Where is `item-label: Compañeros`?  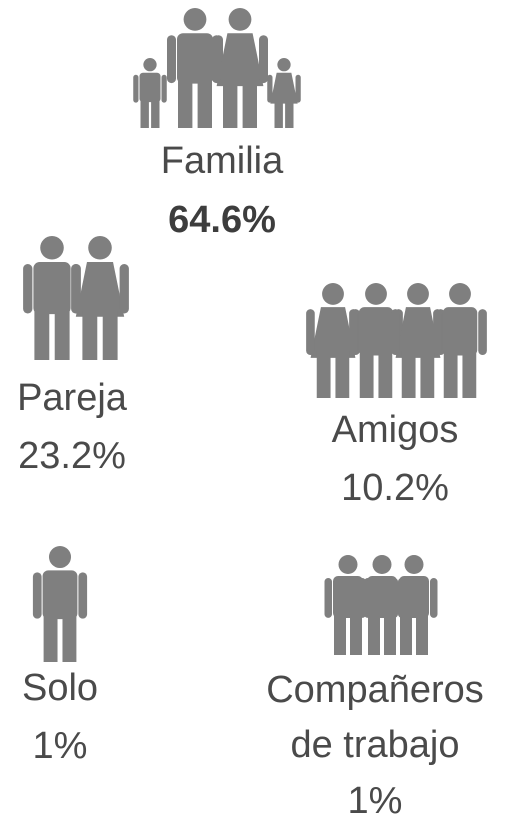
item-label: Compañeros is located at coordinates (375, 690).